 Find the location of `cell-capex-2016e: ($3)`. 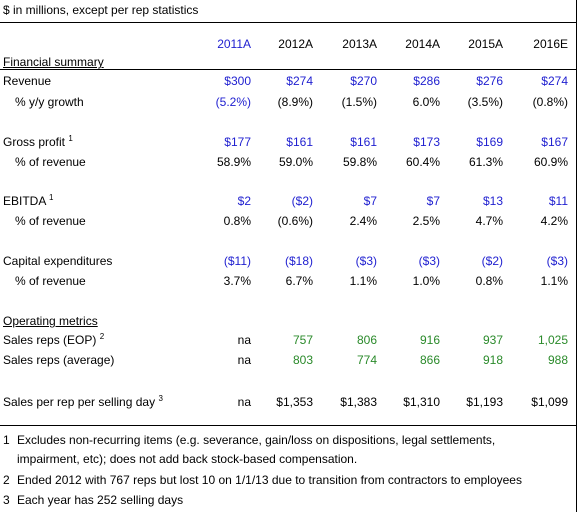

cell-capex-2016e: ($3) is located at coordinates (557, 261).